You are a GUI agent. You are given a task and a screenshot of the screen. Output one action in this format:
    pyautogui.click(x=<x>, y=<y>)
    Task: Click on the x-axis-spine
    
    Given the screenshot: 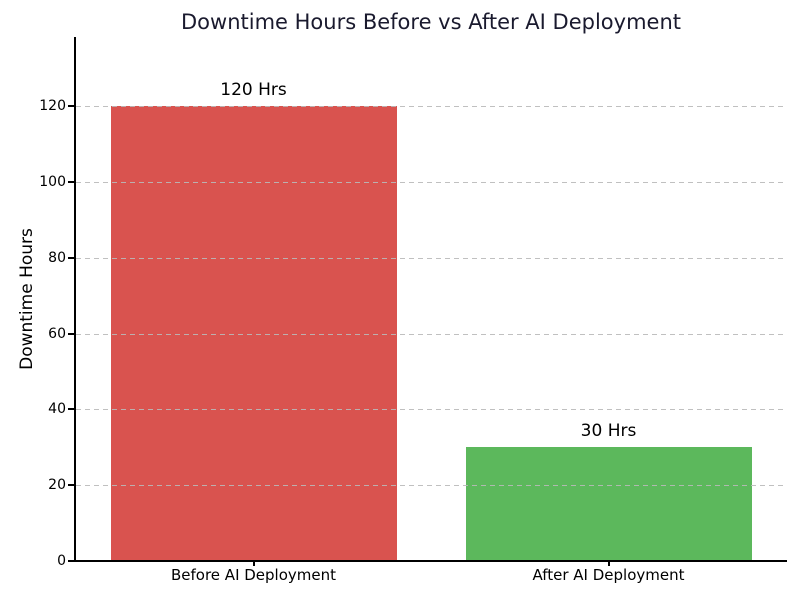 What is the action you would take?
    pyautogui.click(x=430, y=561)
    